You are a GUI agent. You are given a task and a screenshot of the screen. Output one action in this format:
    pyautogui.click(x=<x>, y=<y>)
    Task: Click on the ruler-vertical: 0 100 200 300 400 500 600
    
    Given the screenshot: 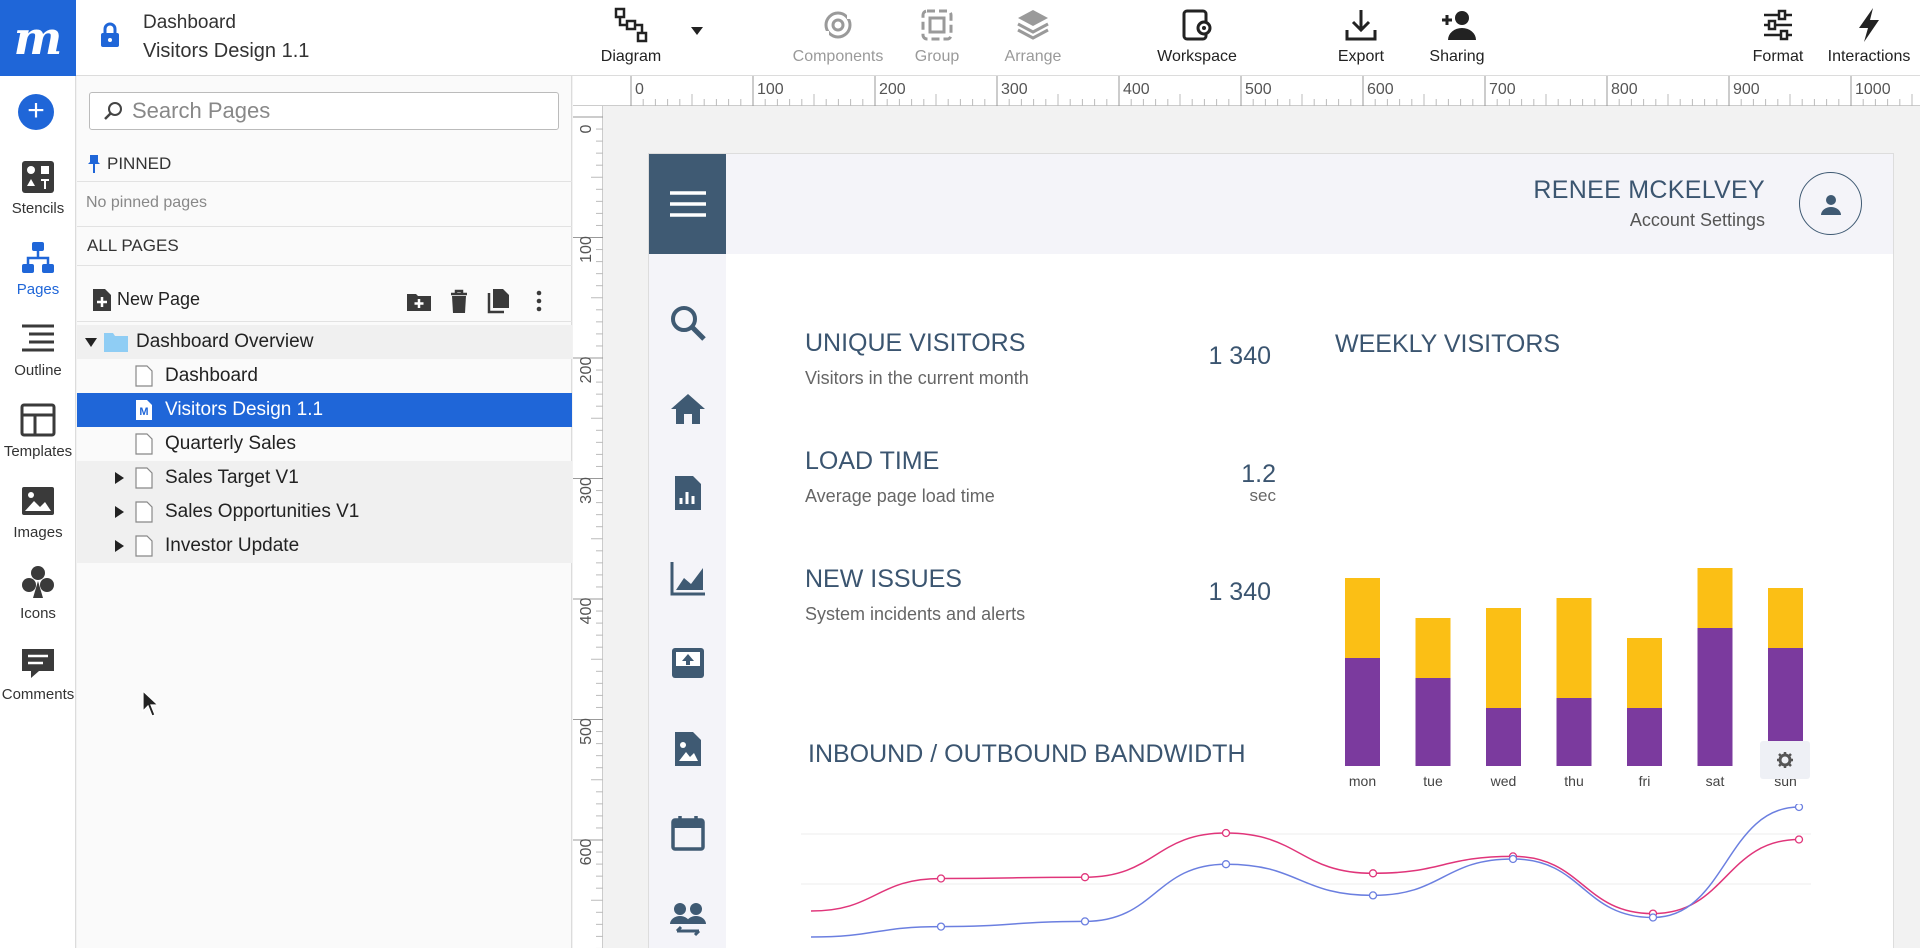 What is the action you would take?
    pyautogui.click(x=588, y=527)
    